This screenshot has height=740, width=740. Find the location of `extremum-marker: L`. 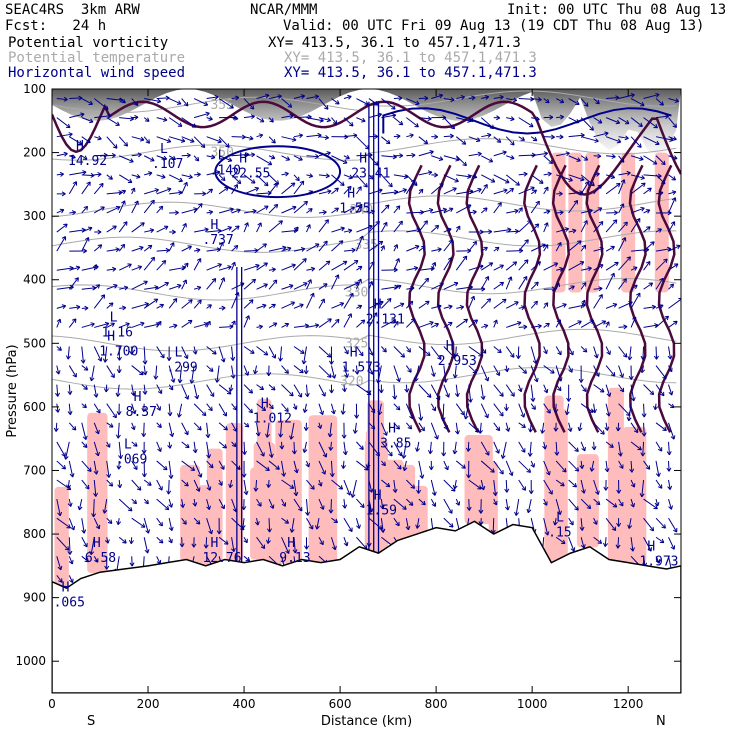

extremum-marker: L is located at coordinates (128, 445).